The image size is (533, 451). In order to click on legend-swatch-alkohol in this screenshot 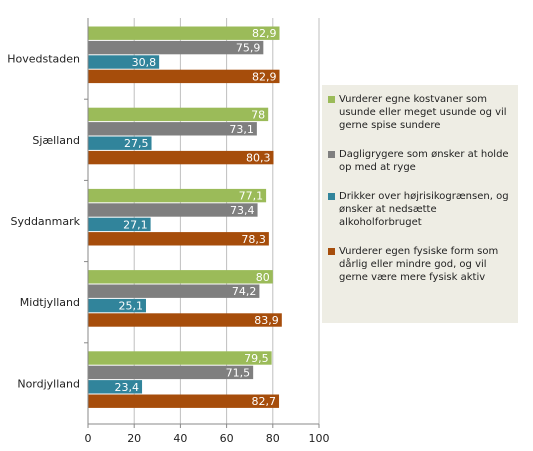, I will do `click(331, 196)`.